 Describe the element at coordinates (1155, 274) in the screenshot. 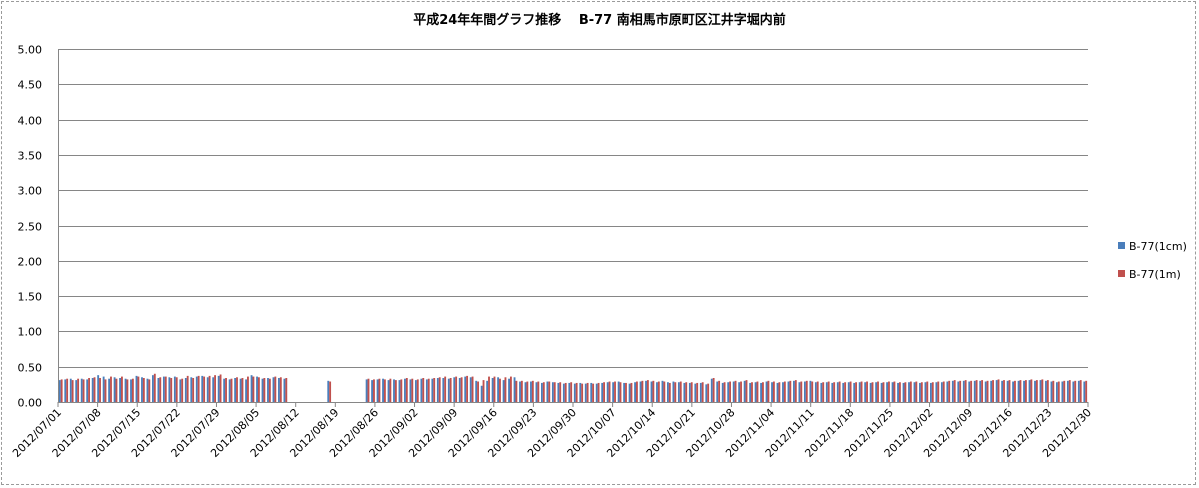

I see `legend-label: B-77(1m)` at that location.